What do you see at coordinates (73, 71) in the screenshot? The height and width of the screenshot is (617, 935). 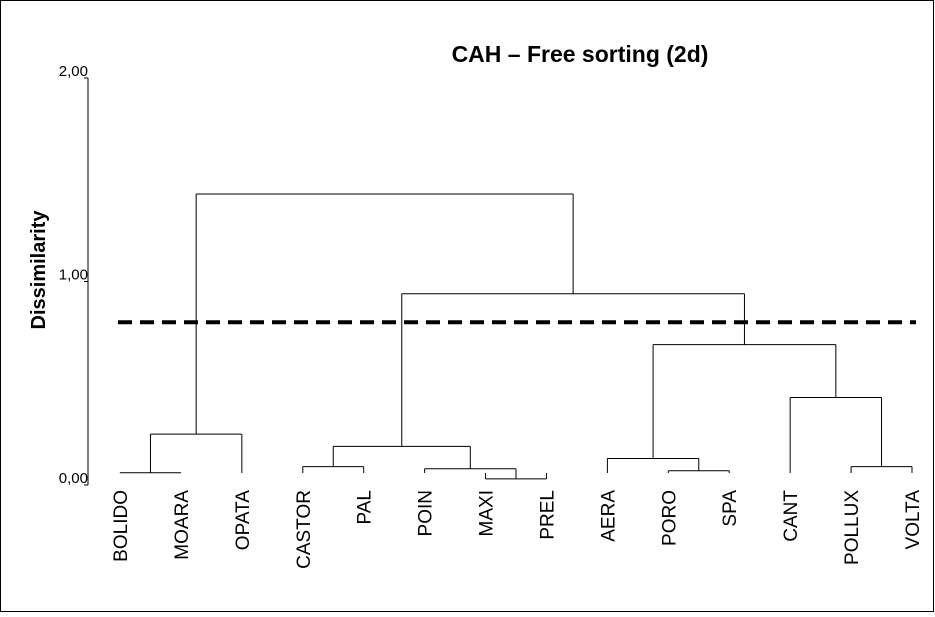 I see `y-tick-label: 2,00` at bounding box center [73, 71].